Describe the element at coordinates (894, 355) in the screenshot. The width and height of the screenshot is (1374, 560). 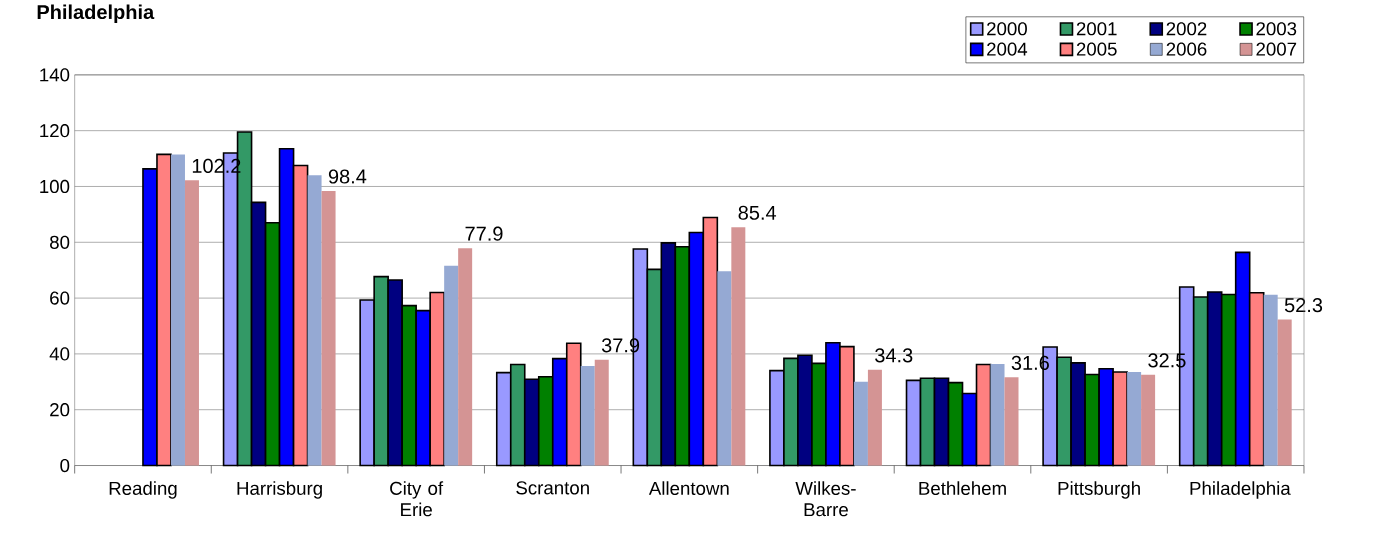
I see `data-label: 34.3` at that location.